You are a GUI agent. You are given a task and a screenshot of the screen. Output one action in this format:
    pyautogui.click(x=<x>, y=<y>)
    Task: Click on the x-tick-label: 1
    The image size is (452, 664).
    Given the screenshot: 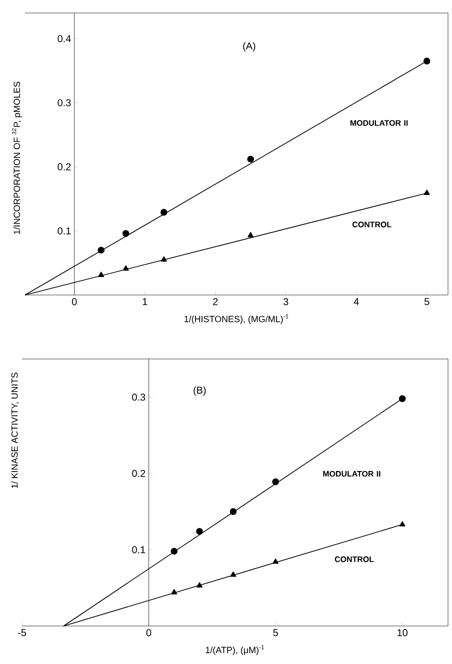 What is the action you would take?
    pyautogui.click(x=145, y=302)
    